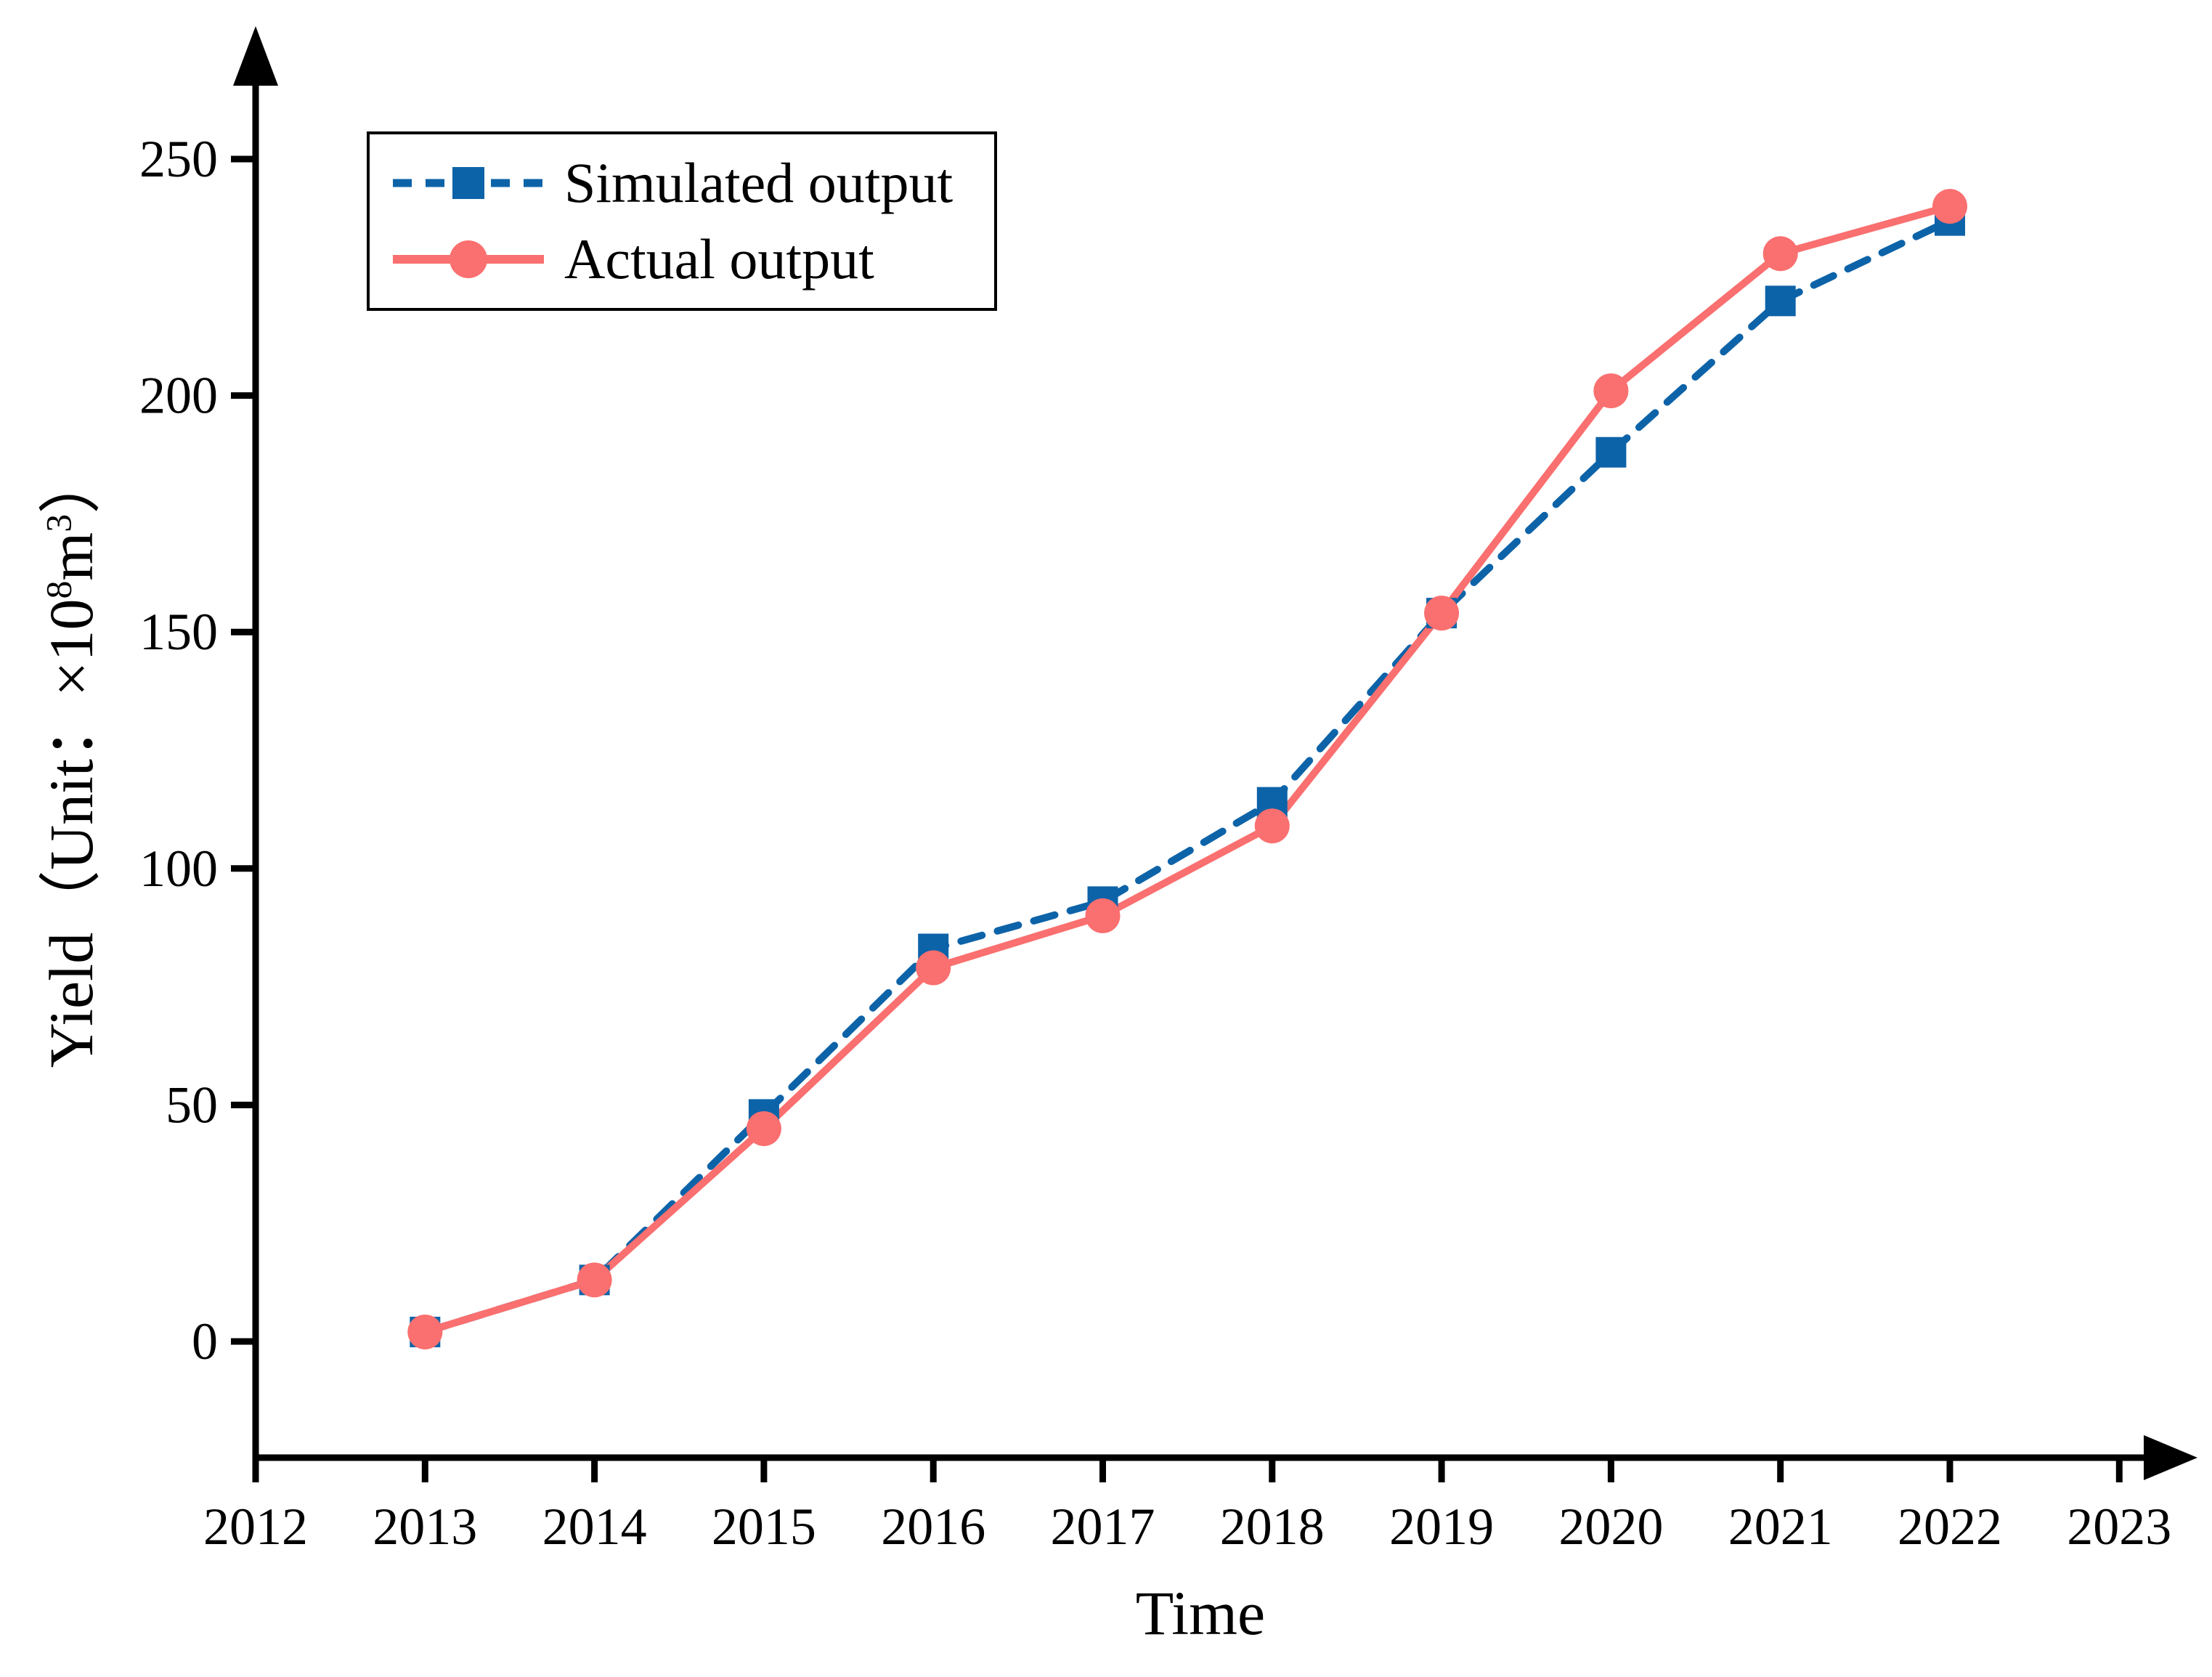 Image resolution: width=2212 pixels, height=1677 pixels. Describe the element at coordinates (425, 1527) in the screenshot. I see `x-tick-label: 2013` at that location.